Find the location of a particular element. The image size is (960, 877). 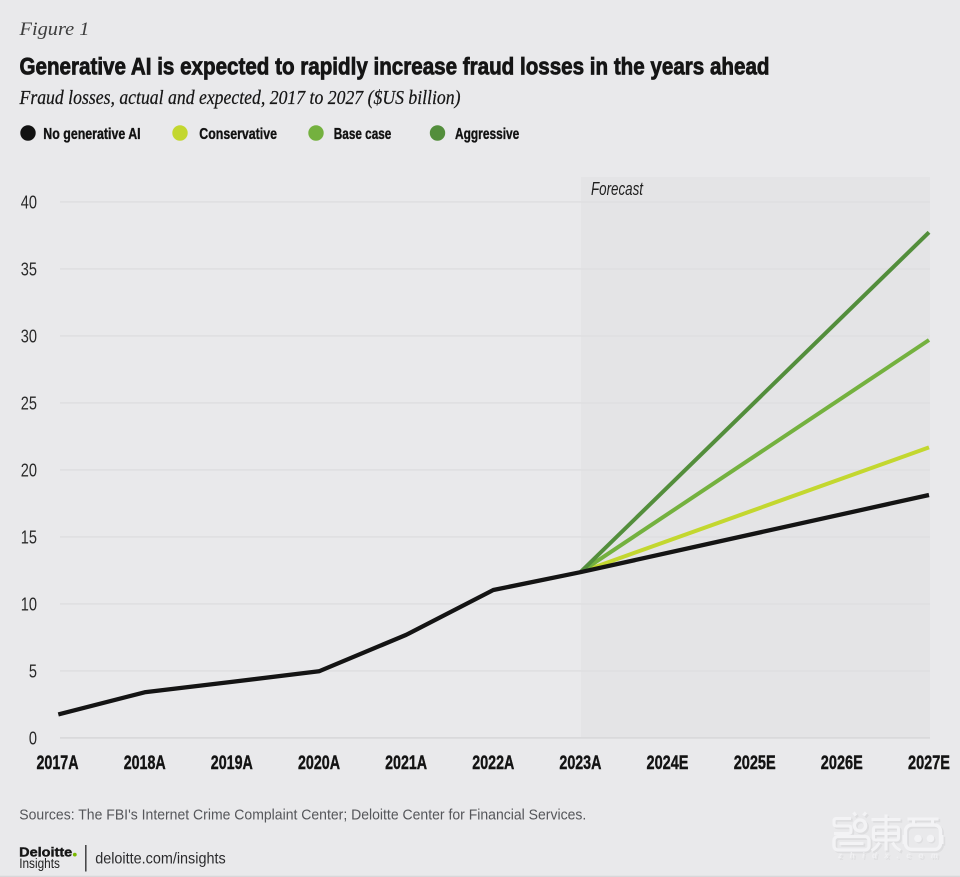

svg-text: 2018A is located at coordinates (145, 763).